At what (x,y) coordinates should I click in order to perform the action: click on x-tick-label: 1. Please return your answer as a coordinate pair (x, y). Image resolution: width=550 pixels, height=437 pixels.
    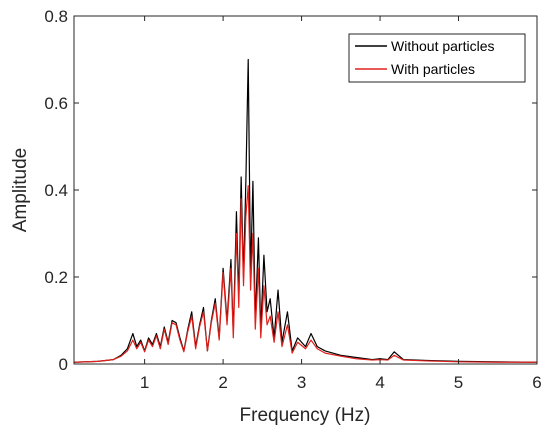
    Looking at the image, I should click on (144, 382).